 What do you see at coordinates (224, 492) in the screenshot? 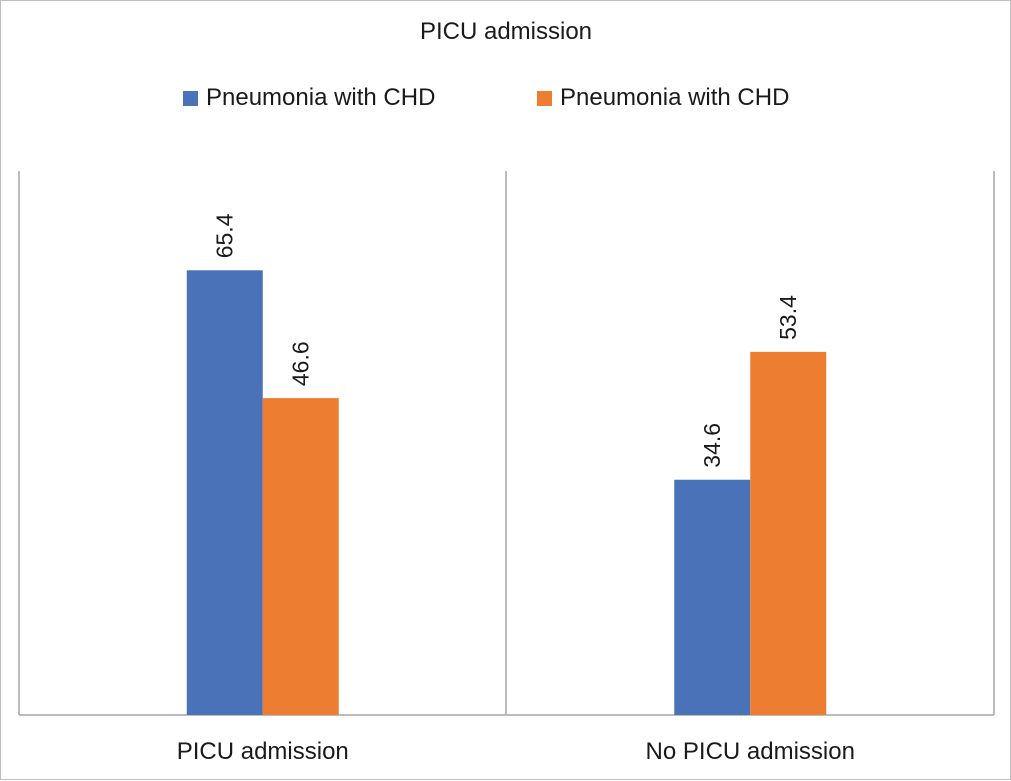
I see `bar-series-1-picu-admission` at bounding box center [224, 492].